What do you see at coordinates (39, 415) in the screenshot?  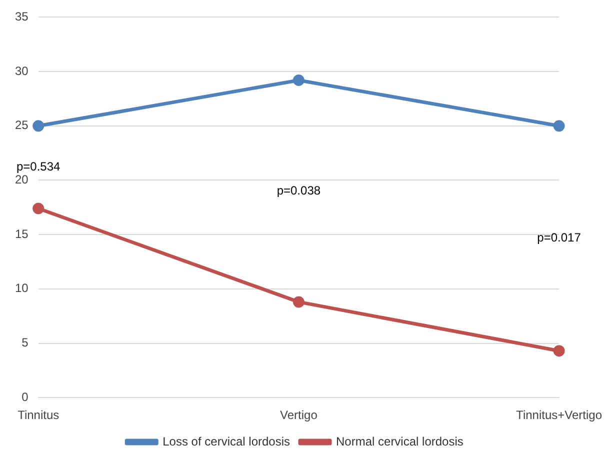 I see `x-tick-label: Tinnitus` at bounding box center [39, 415].